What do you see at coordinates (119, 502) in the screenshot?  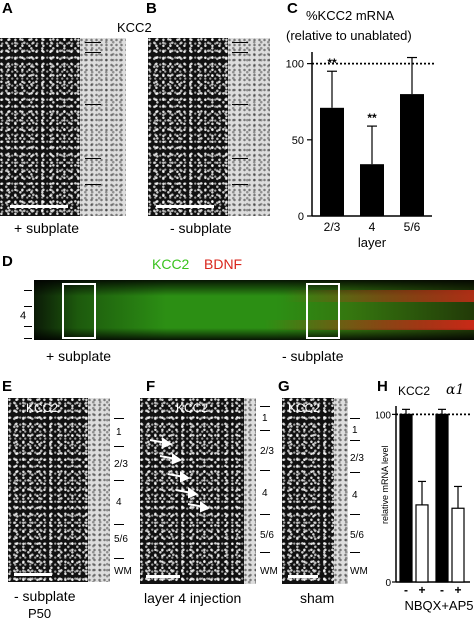 I see `panel-e-layer-4: 4` at bounding box center [119, 502].